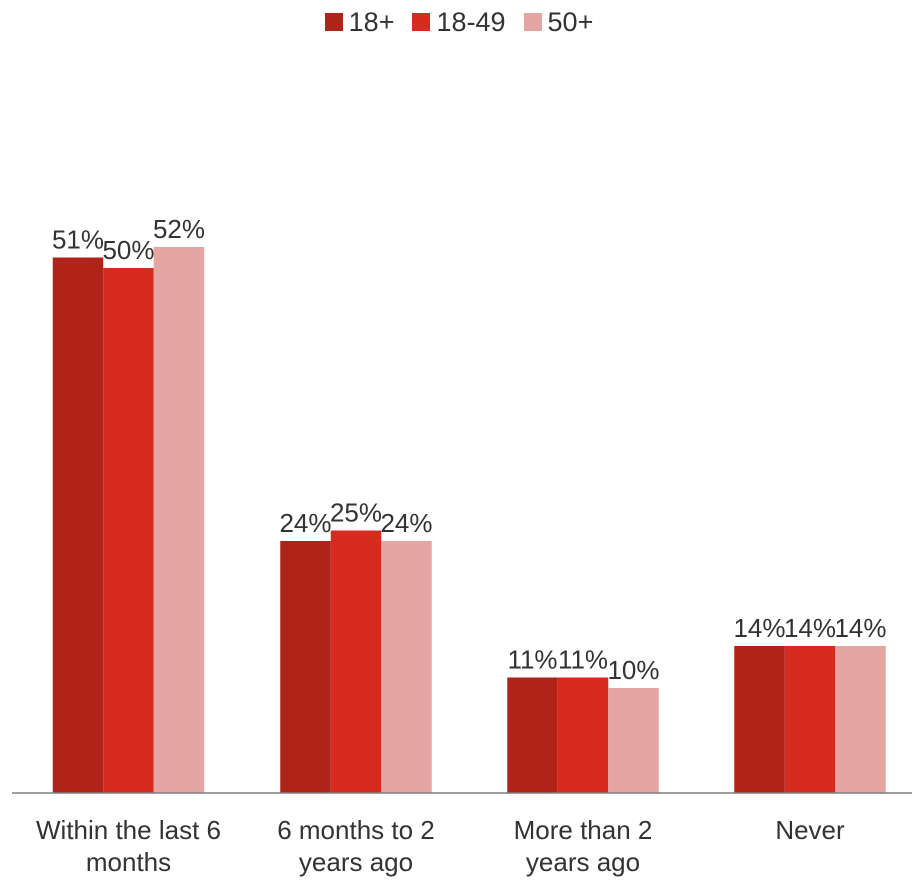 The height and width of the screenshot is (882, 918). I want to click on data-label-18-49-cat-2: 11%, so click(583, 660).